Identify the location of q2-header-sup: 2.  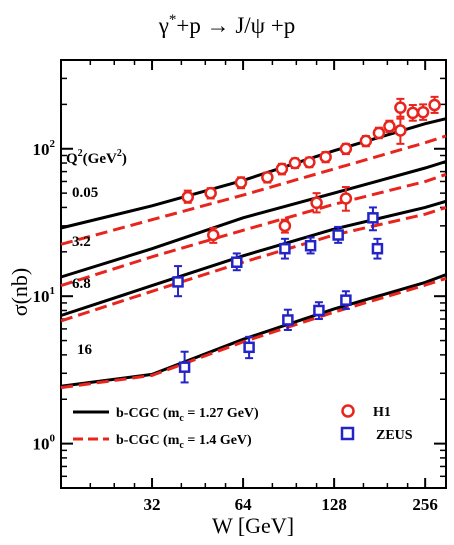
(80, 153).